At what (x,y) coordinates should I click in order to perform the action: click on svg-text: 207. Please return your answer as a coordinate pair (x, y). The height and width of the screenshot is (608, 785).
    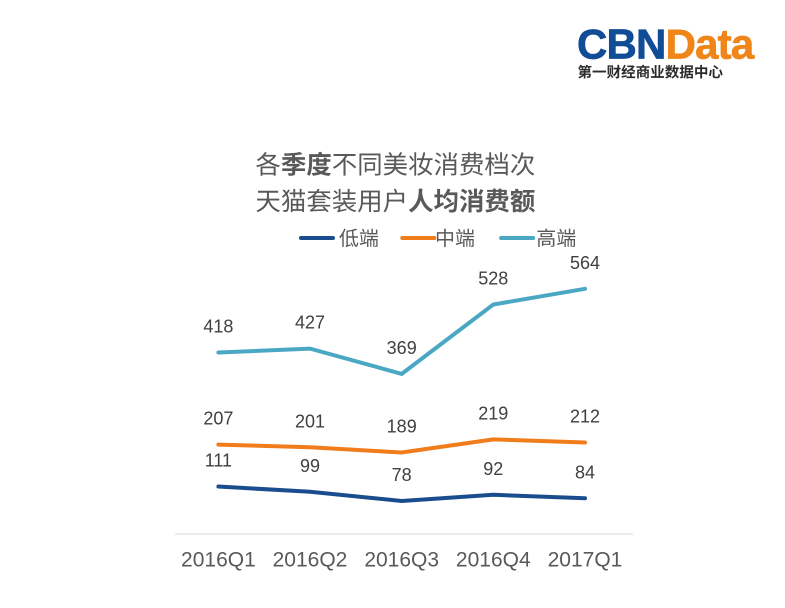
    Looking at the image, I should click on (218, 419).